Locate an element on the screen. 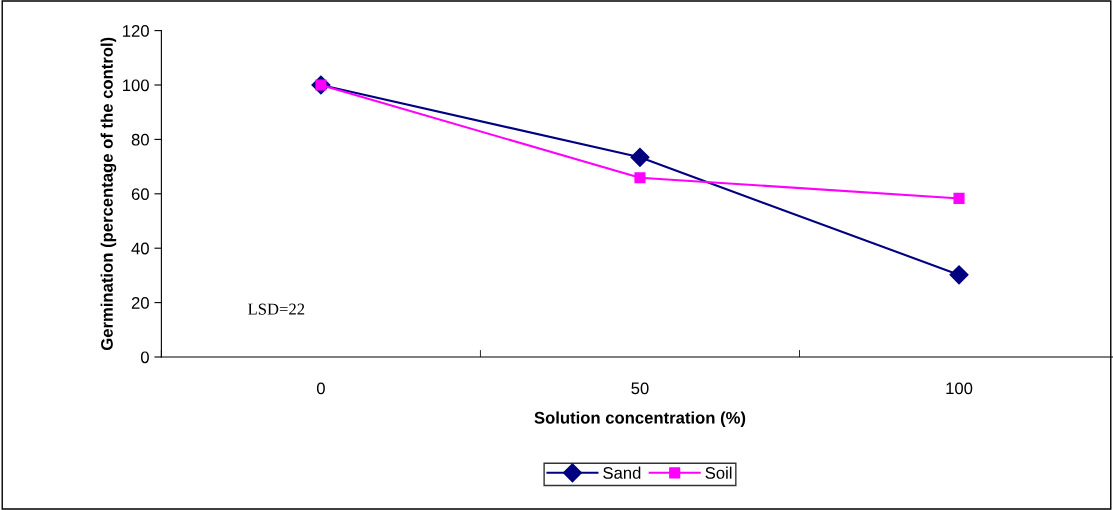 This screenshot has width=1113, height=510. x-tick-label: 0 is located at coordinates (320, 388).